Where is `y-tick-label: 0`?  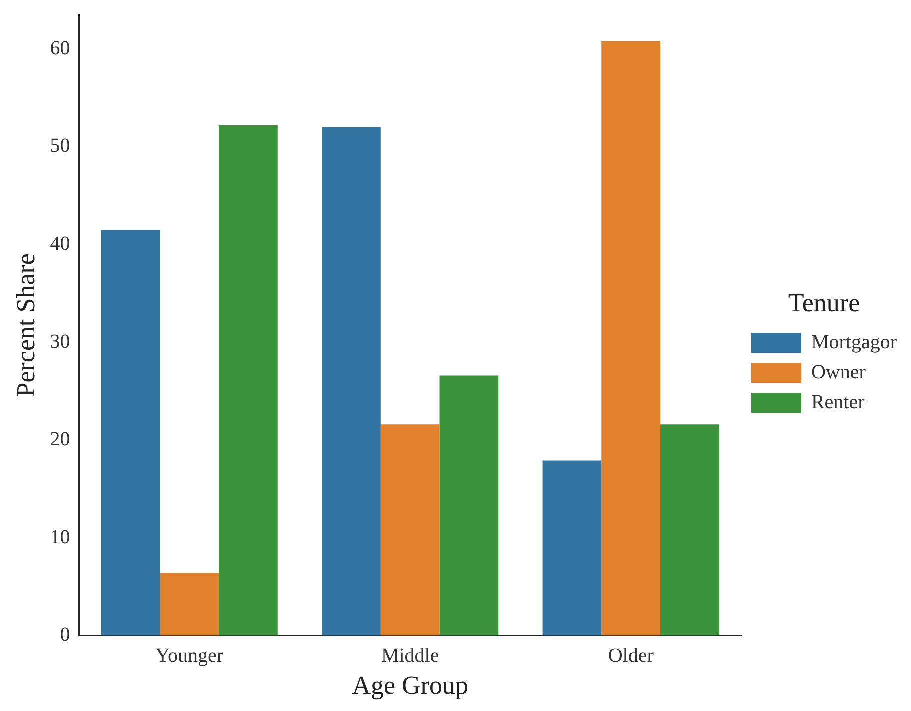
y-tick-label: 0 is located at coordinates (65, 635).